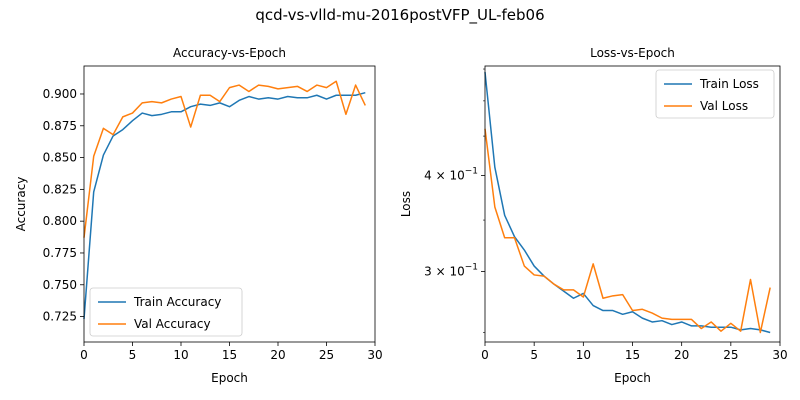 Image resolution: width=800 pixels, height=400 pixels. Describe the element at coordinates (60, 94) in the screenshot. I see `y-tick-label: 0.900` at that location.